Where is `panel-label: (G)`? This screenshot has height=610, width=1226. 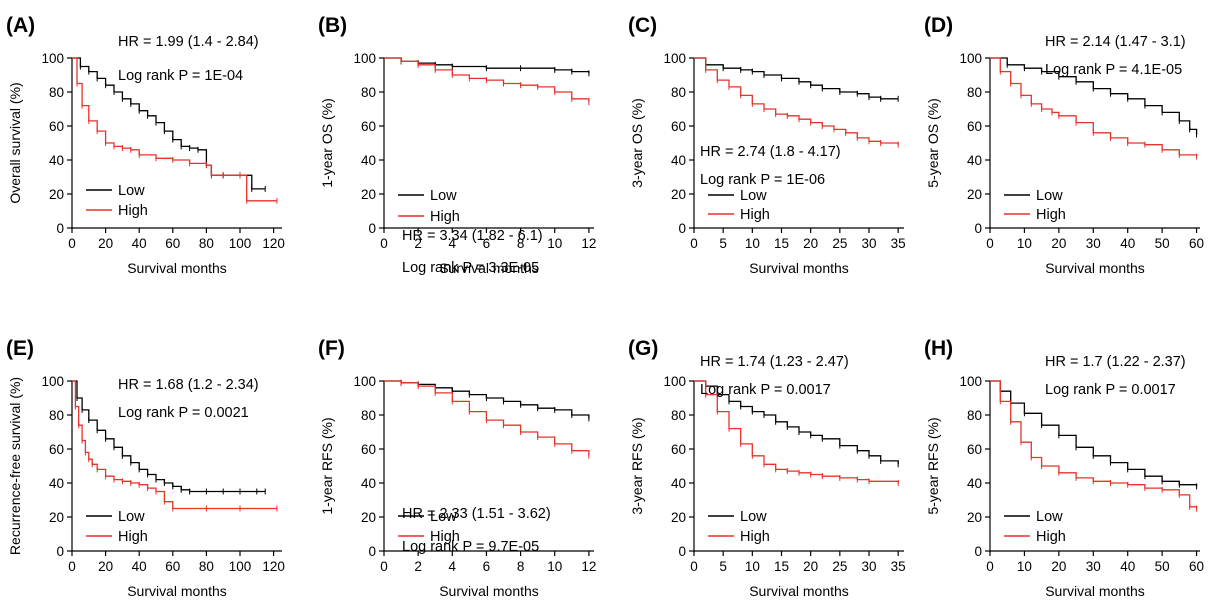 panel-label: (G) is located at coordinates (643, 348).